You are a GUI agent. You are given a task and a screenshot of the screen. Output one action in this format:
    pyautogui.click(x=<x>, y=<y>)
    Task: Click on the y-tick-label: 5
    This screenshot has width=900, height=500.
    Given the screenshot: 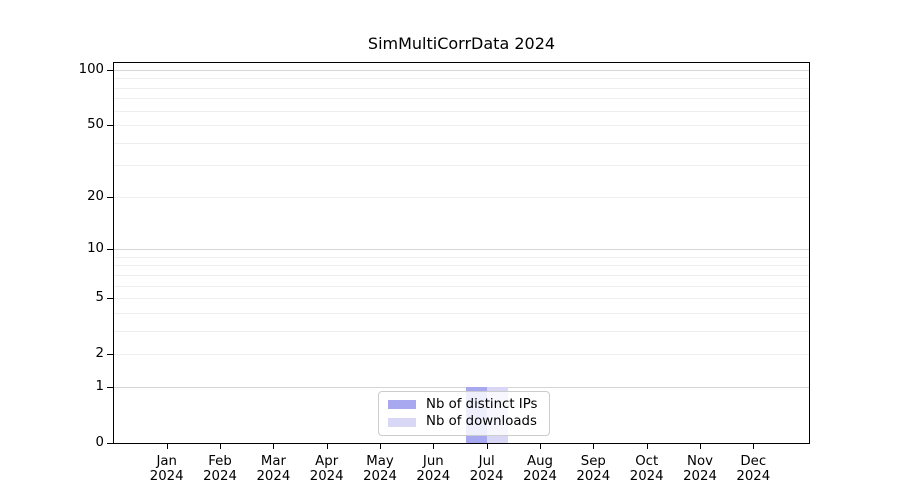 What is the action you would take?
    pyautogui.click(x=99, y=298)
    